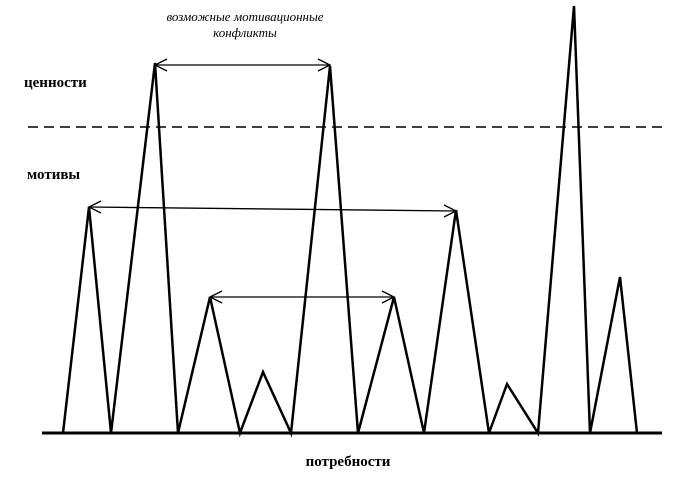 This screenshot has height=483, width=679. Describe the element at coordinates (245, 32) in the screenshot. I see `annotation-line: конфликты` at that location.